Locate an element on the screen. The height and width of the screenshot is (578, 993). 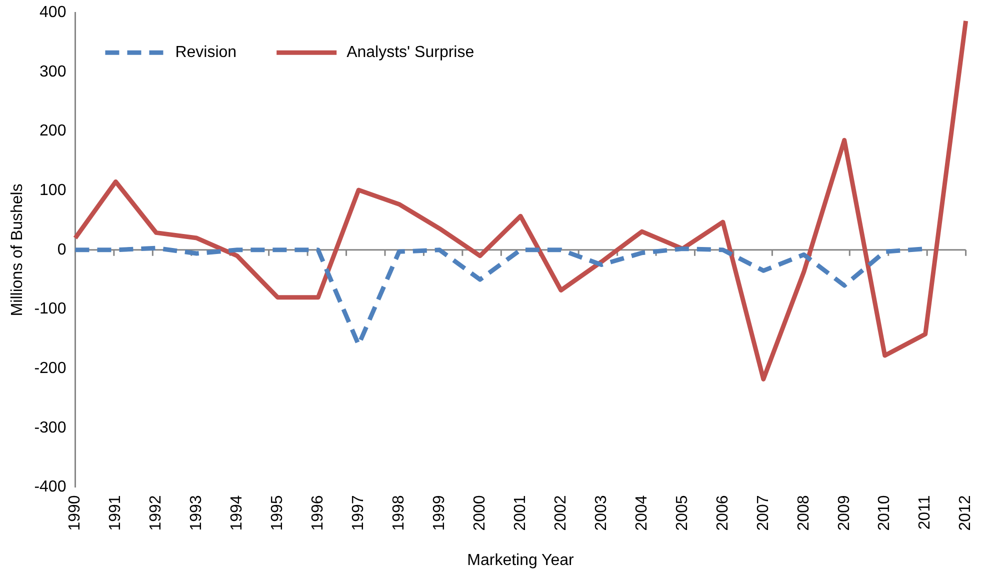
x-tick-label: 2012 is located at coordinates (965, 513).